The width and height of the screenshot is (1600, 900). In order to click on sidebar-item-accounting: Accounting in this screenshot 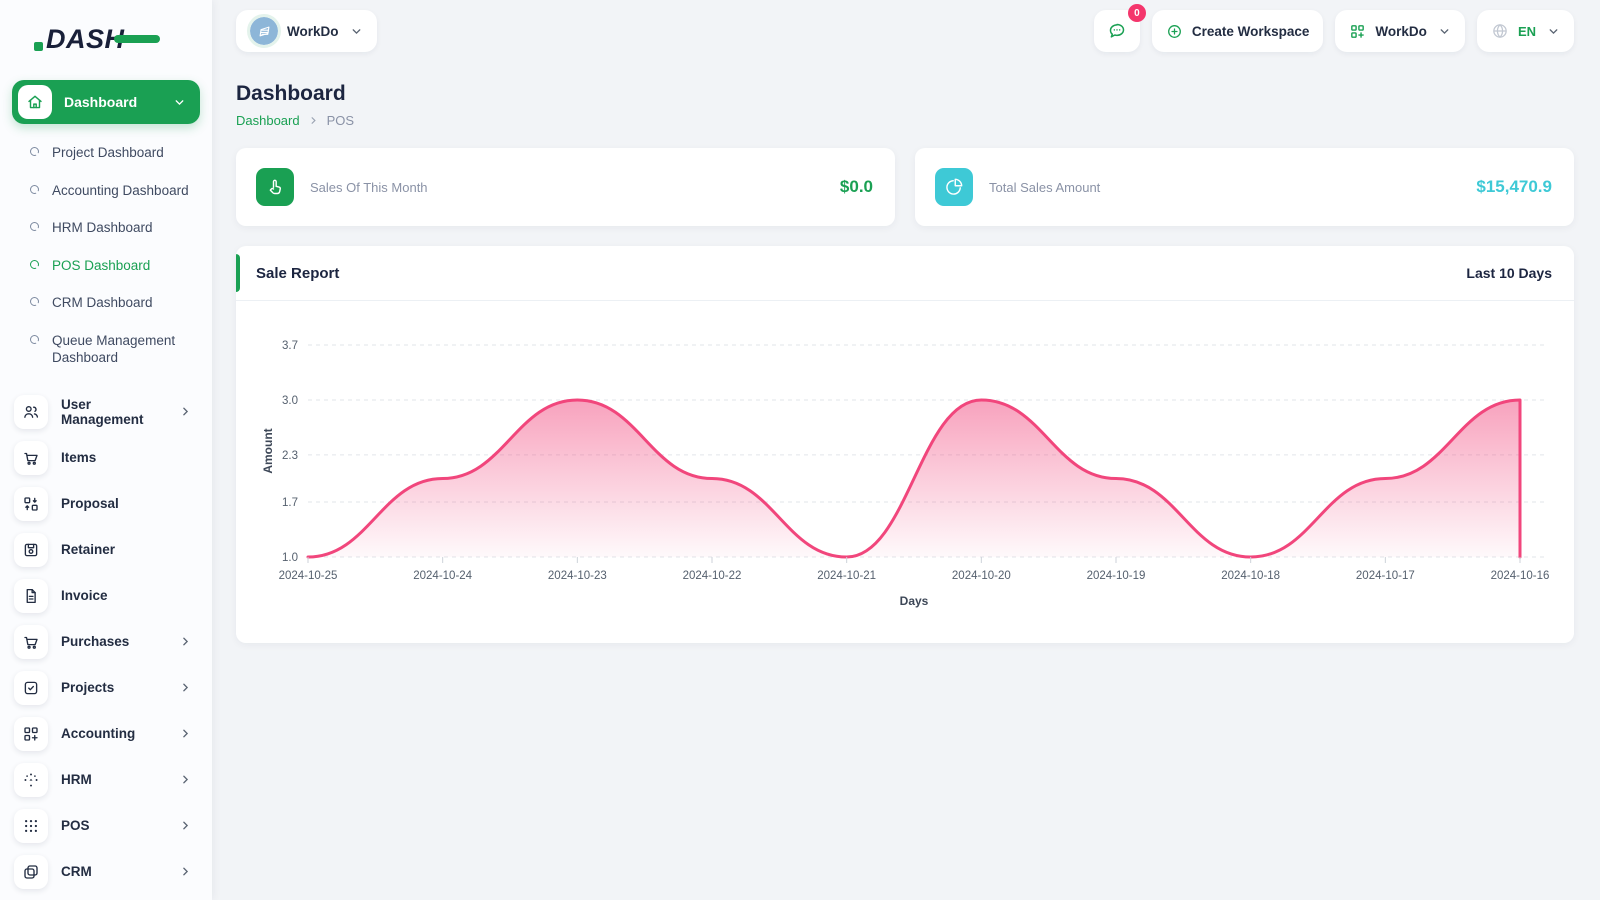, I will do `click(106, 734)`.